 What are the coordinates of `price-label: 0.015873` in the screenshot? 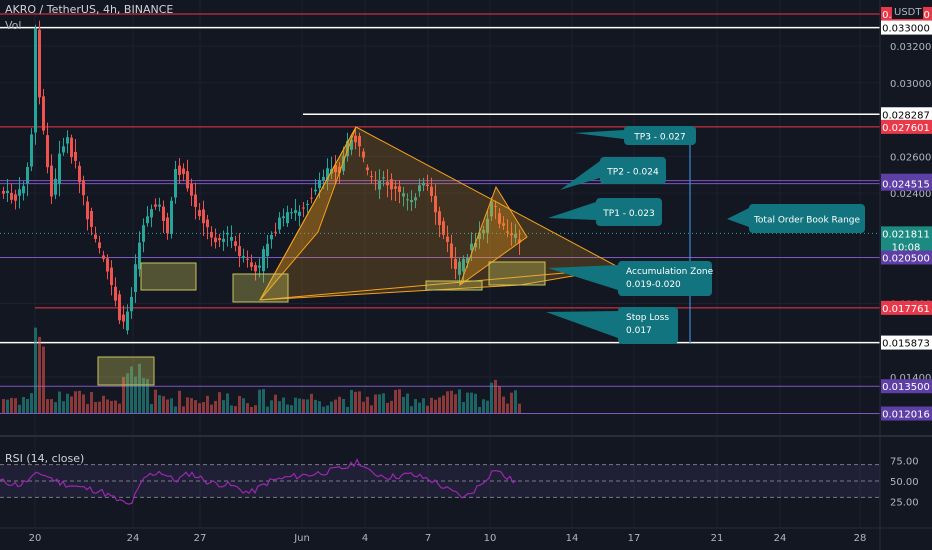 It's located at (906, 344).